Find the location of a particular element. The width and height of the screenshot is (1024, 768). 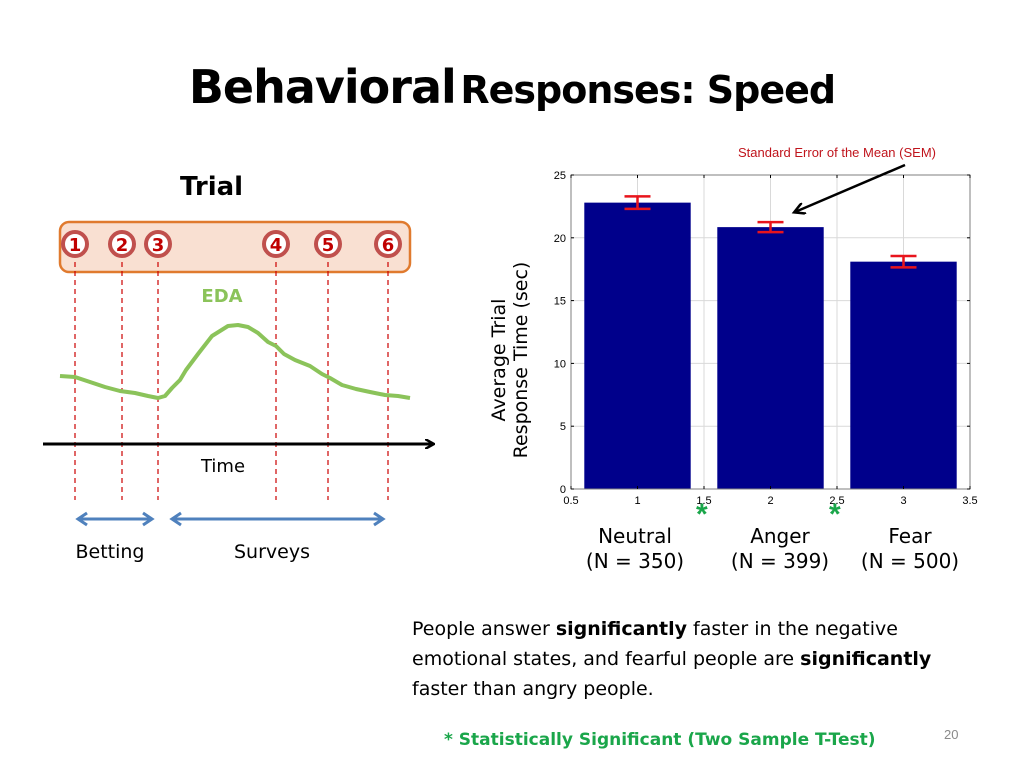

category-label: Anger (N = 399) is located at coordinates (780, 549).